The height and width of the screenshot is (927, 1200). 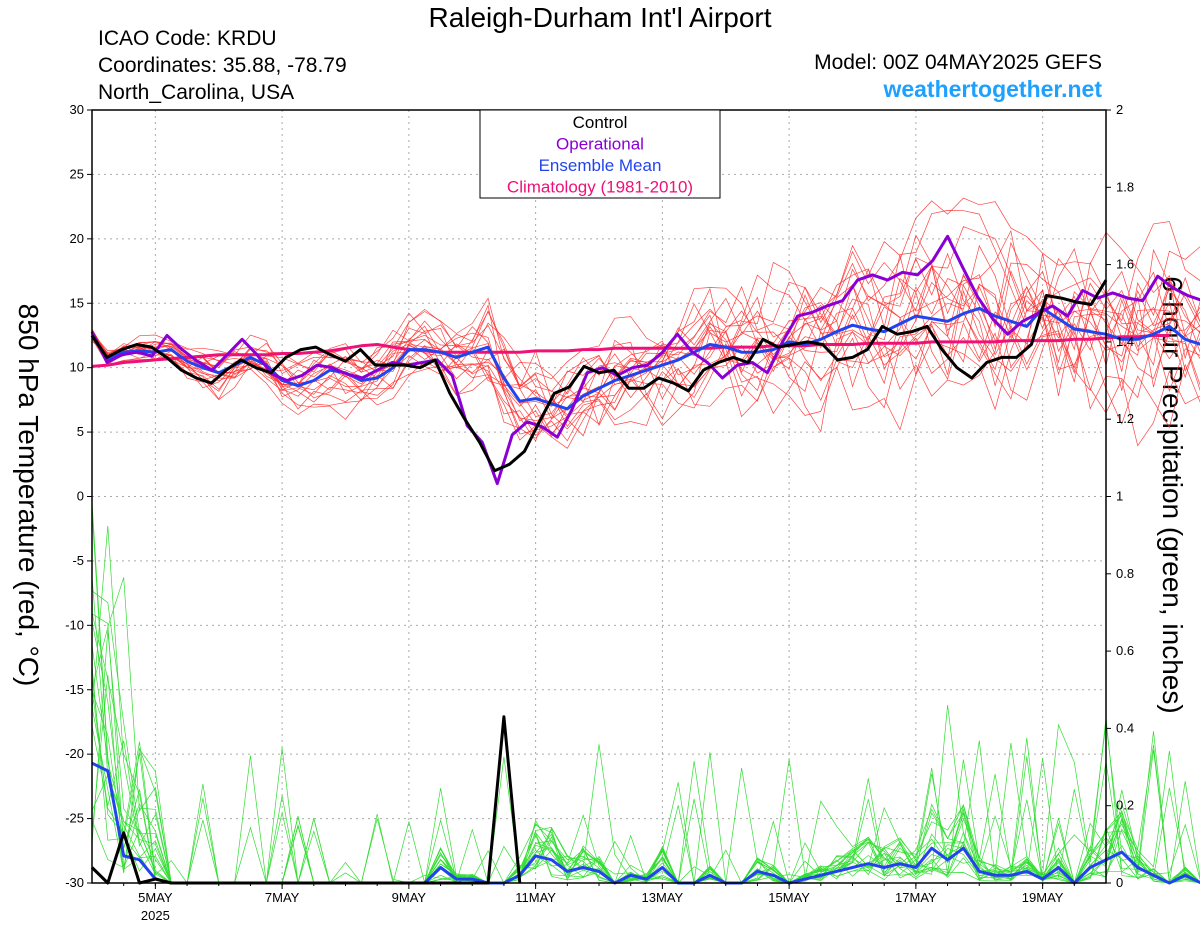 What do you see at coordinates (600, 144) in the screenshot?
I see `legend-entry: Operational` at bounding box center [600, 144].